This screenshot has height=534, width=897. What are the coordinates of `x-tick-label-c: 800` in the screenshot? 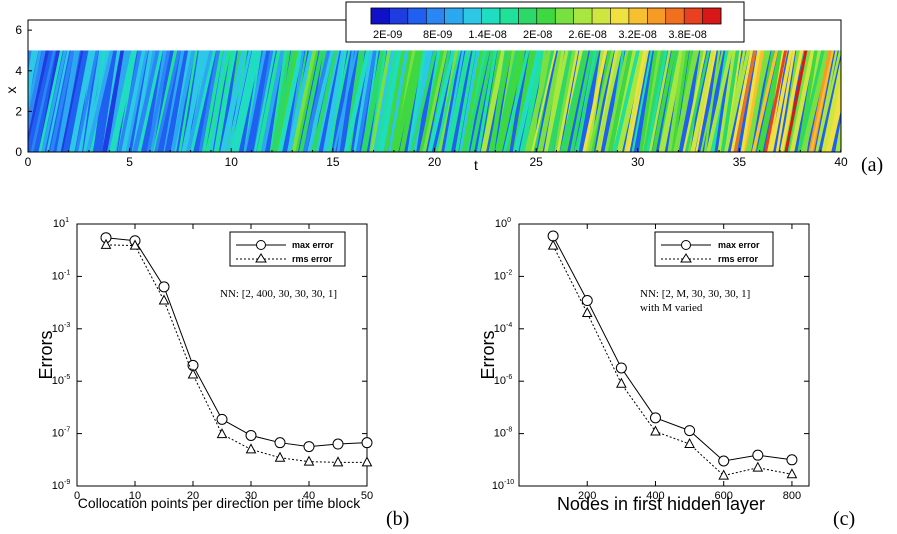 It's located at (792, 496).